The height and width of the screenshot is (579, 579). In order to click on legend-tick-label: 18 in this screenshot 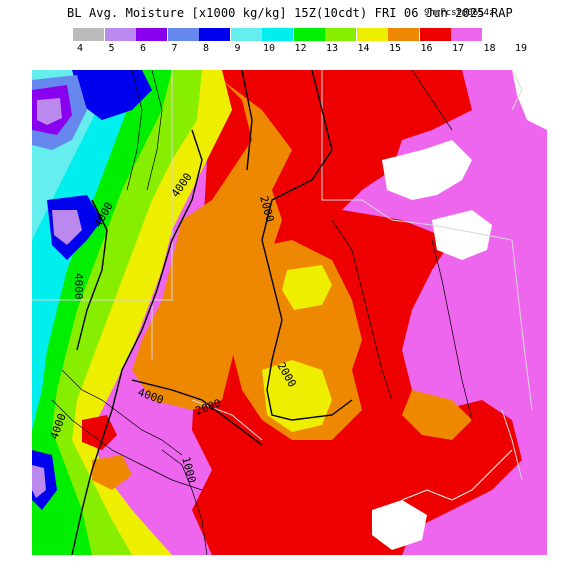, I will do `click(489, 48)`.